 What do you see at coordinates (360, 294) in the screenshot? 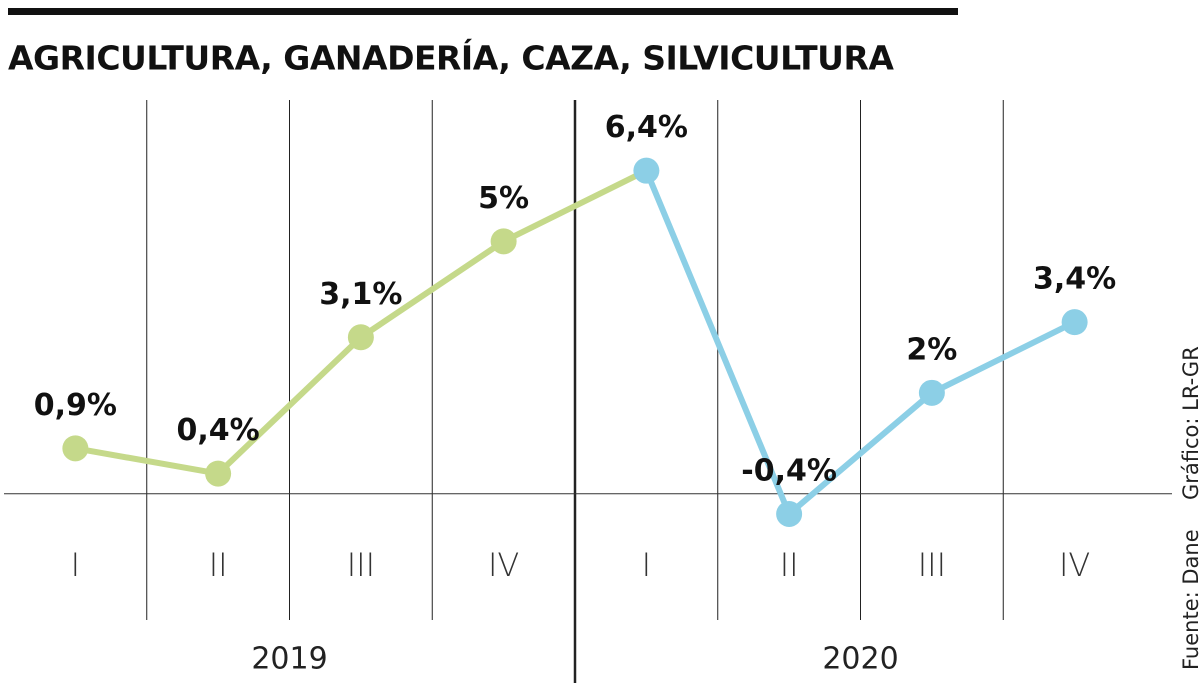
I see `data-label: 3,1%` at bounding box center [360, 294].